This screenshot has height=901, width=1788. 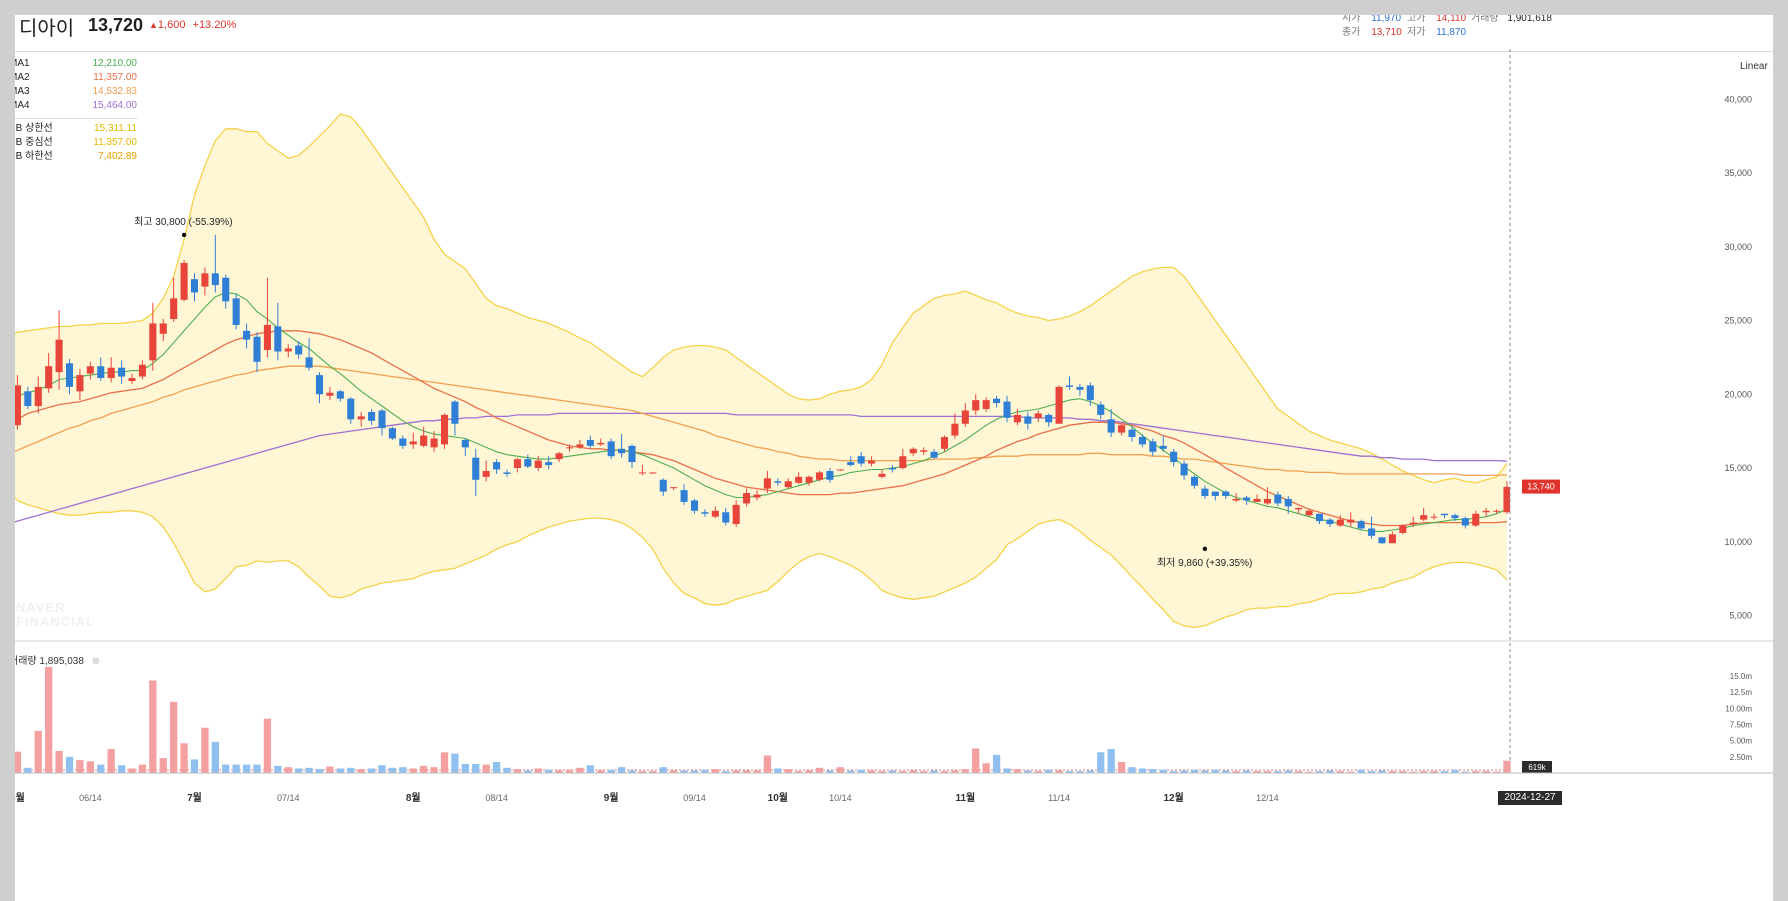 What do you see at coordinates (115, 91) in the screenshot?
I see `ma-legend-value: 14,532.83` at bounding box center [115, 91].